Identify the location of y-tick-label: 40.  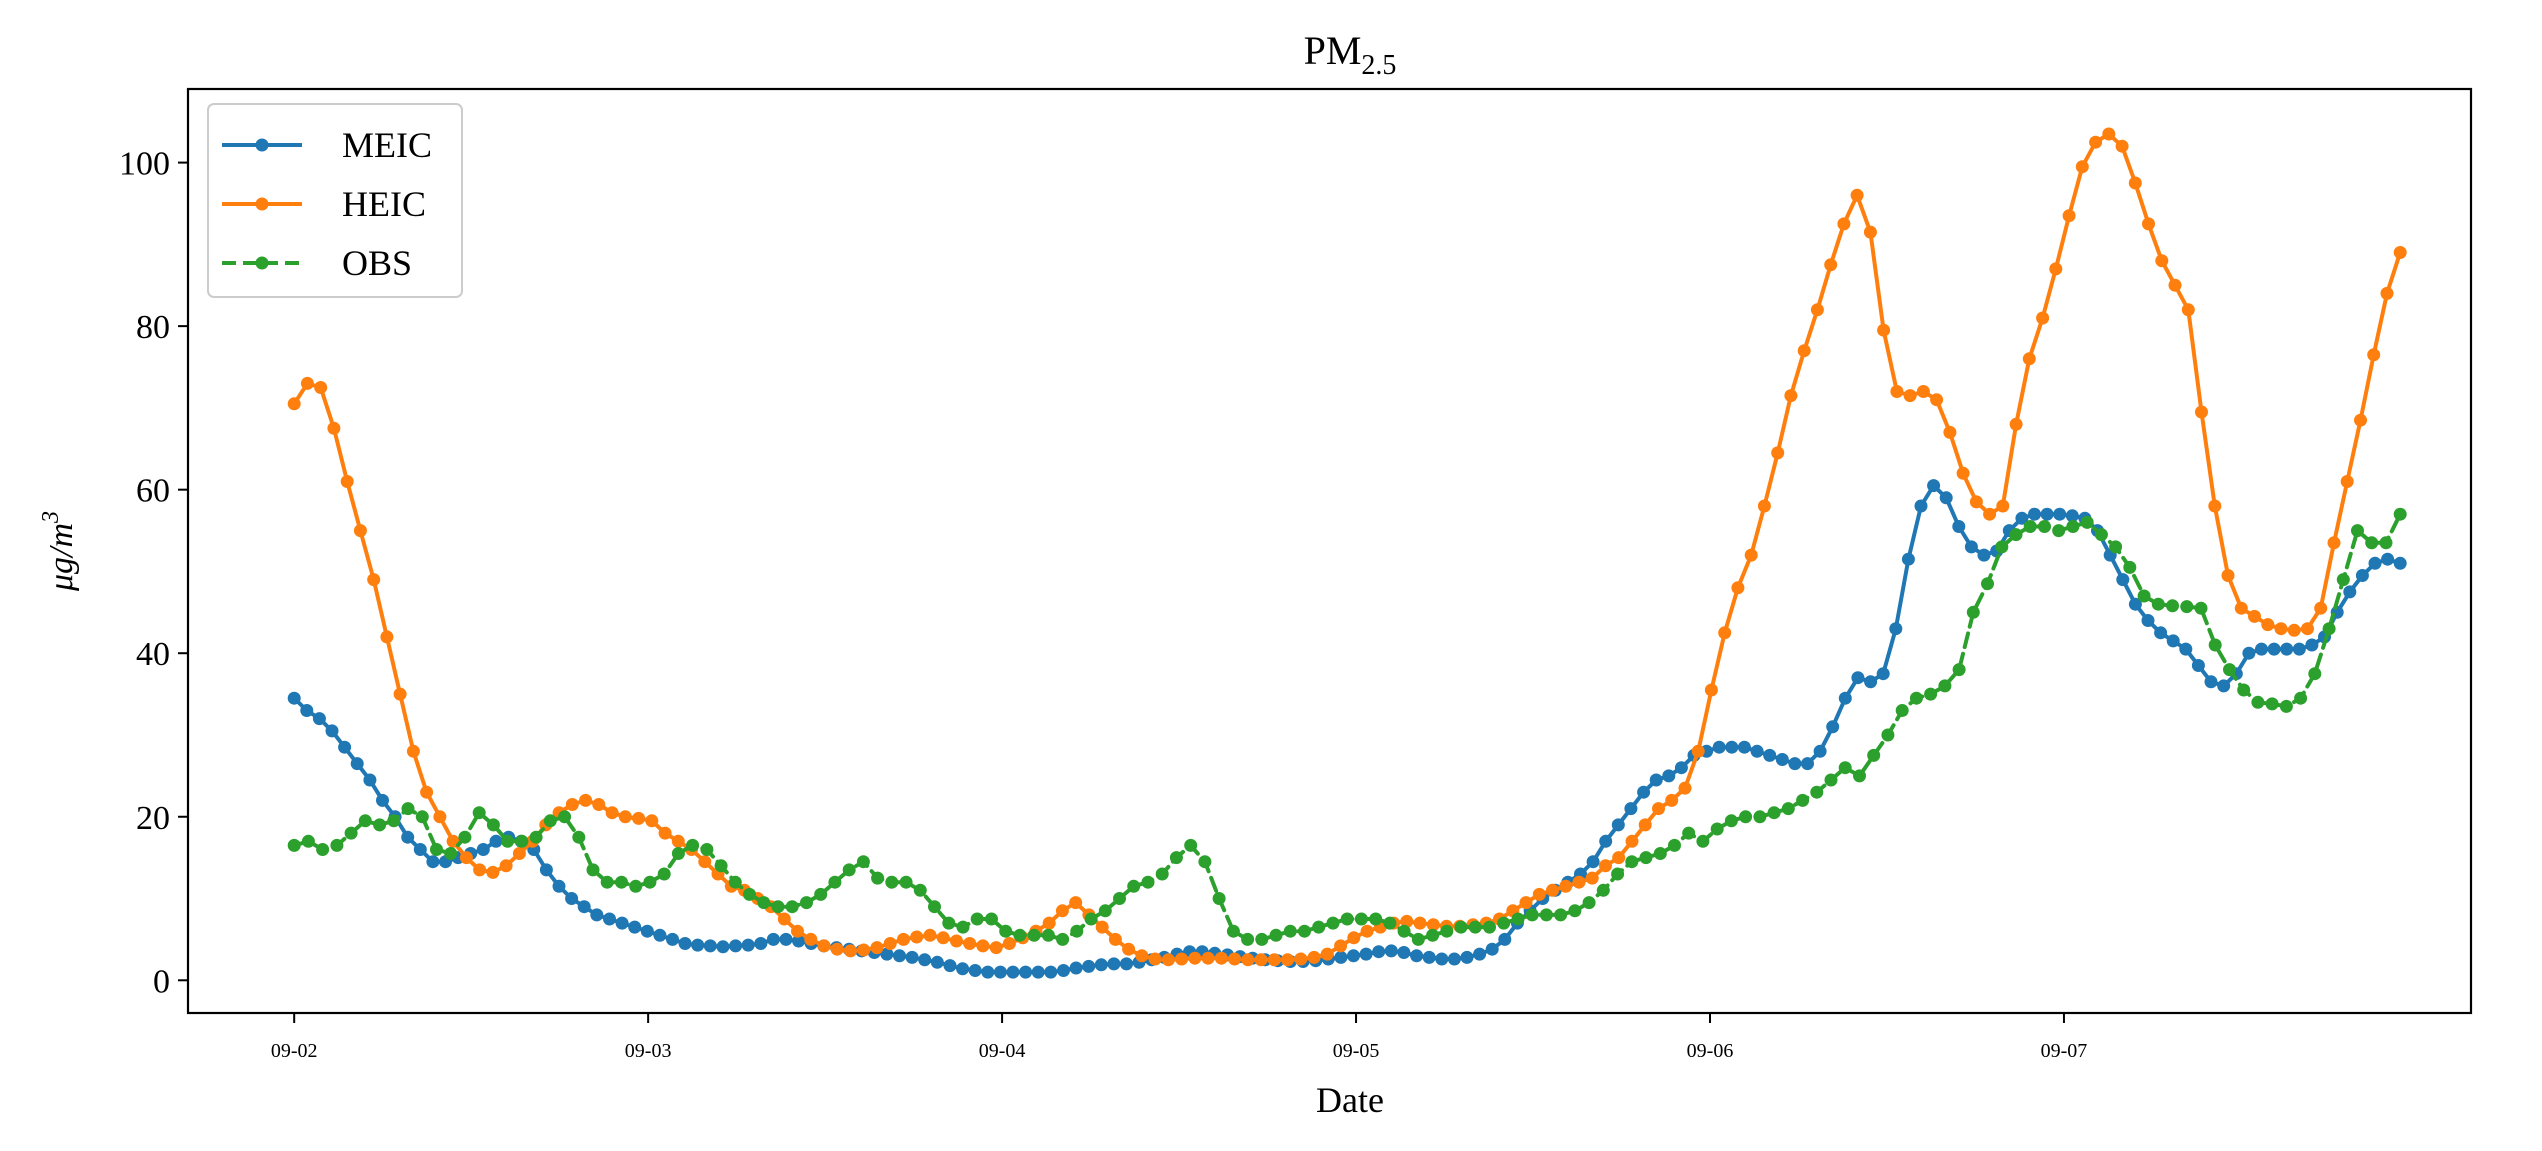
(153, 654).